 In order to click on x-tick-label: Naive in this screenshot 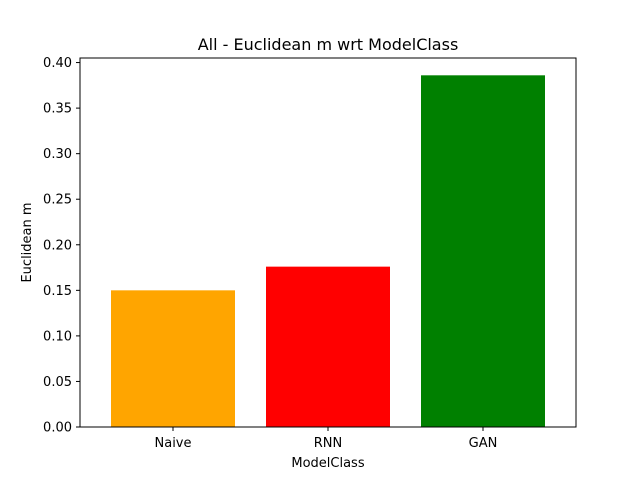, I will do `click(173, 443)`.